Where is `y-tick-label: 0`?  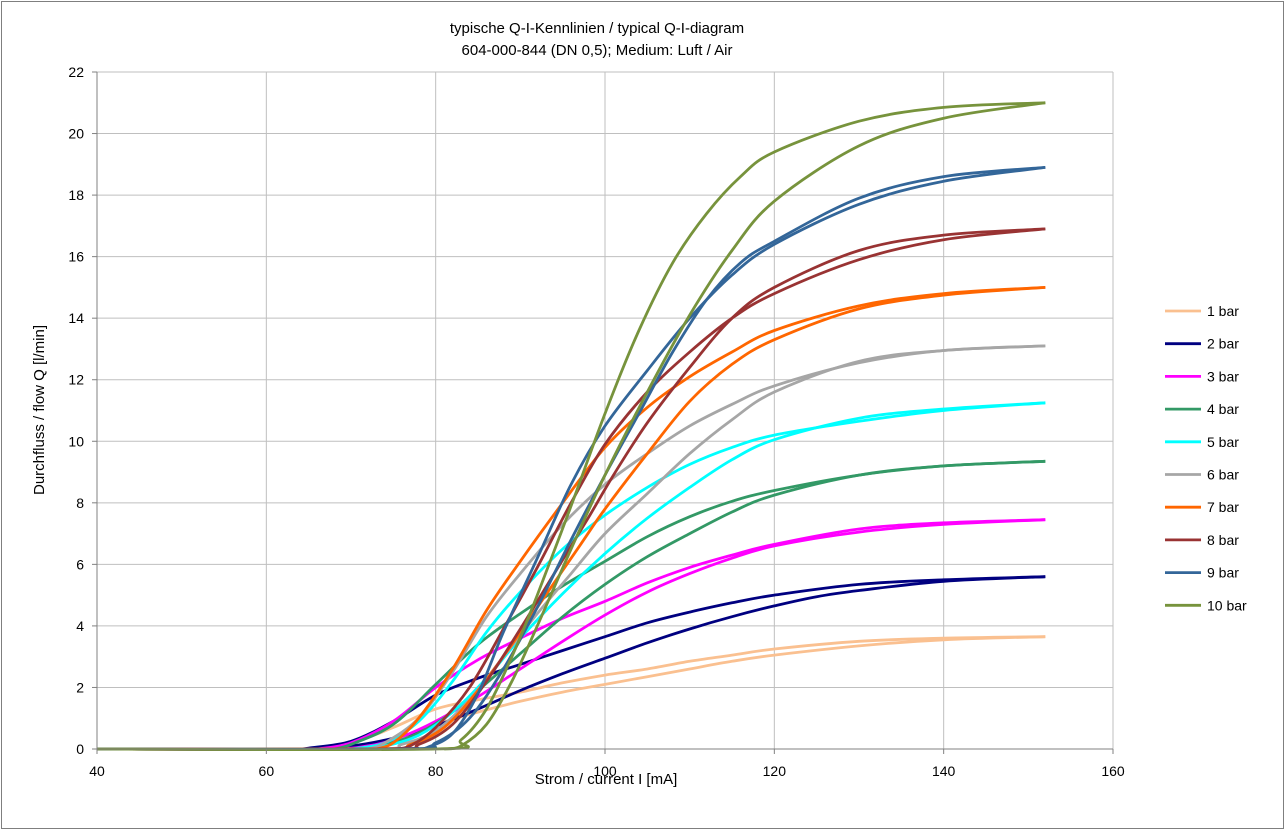
y-tick-label: 0 is located at coordinates (80, 749).